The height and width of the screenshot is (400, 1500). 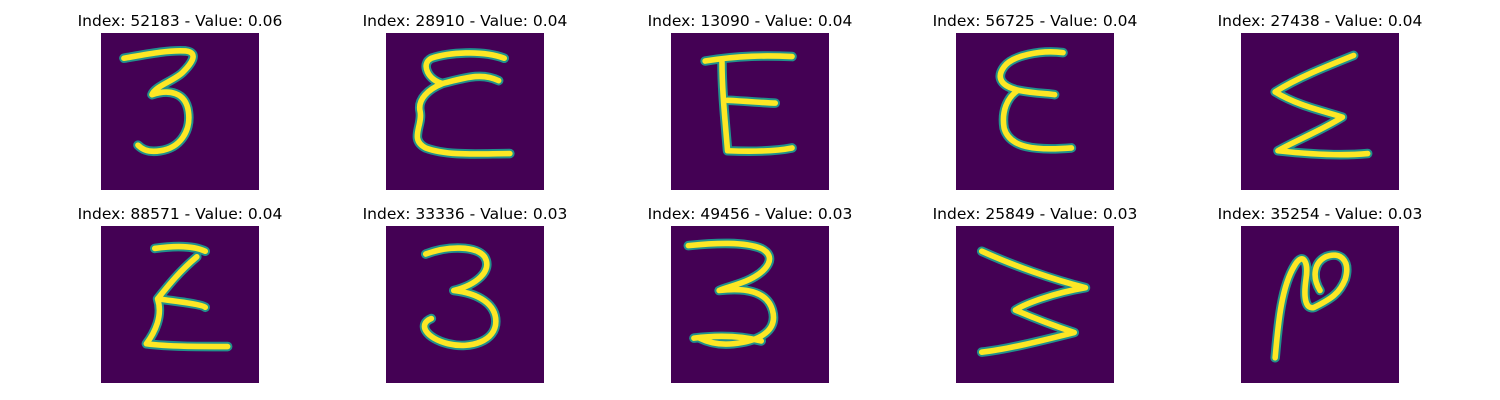 I want to click on cell-title: Index: 49456 - Value: 0.03, so click(x=750, y=214).